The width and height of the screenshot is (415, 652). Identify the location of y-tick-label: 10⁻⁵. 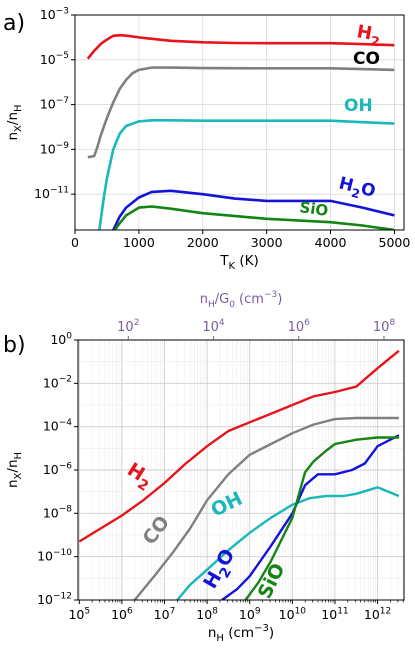
(54, 59).